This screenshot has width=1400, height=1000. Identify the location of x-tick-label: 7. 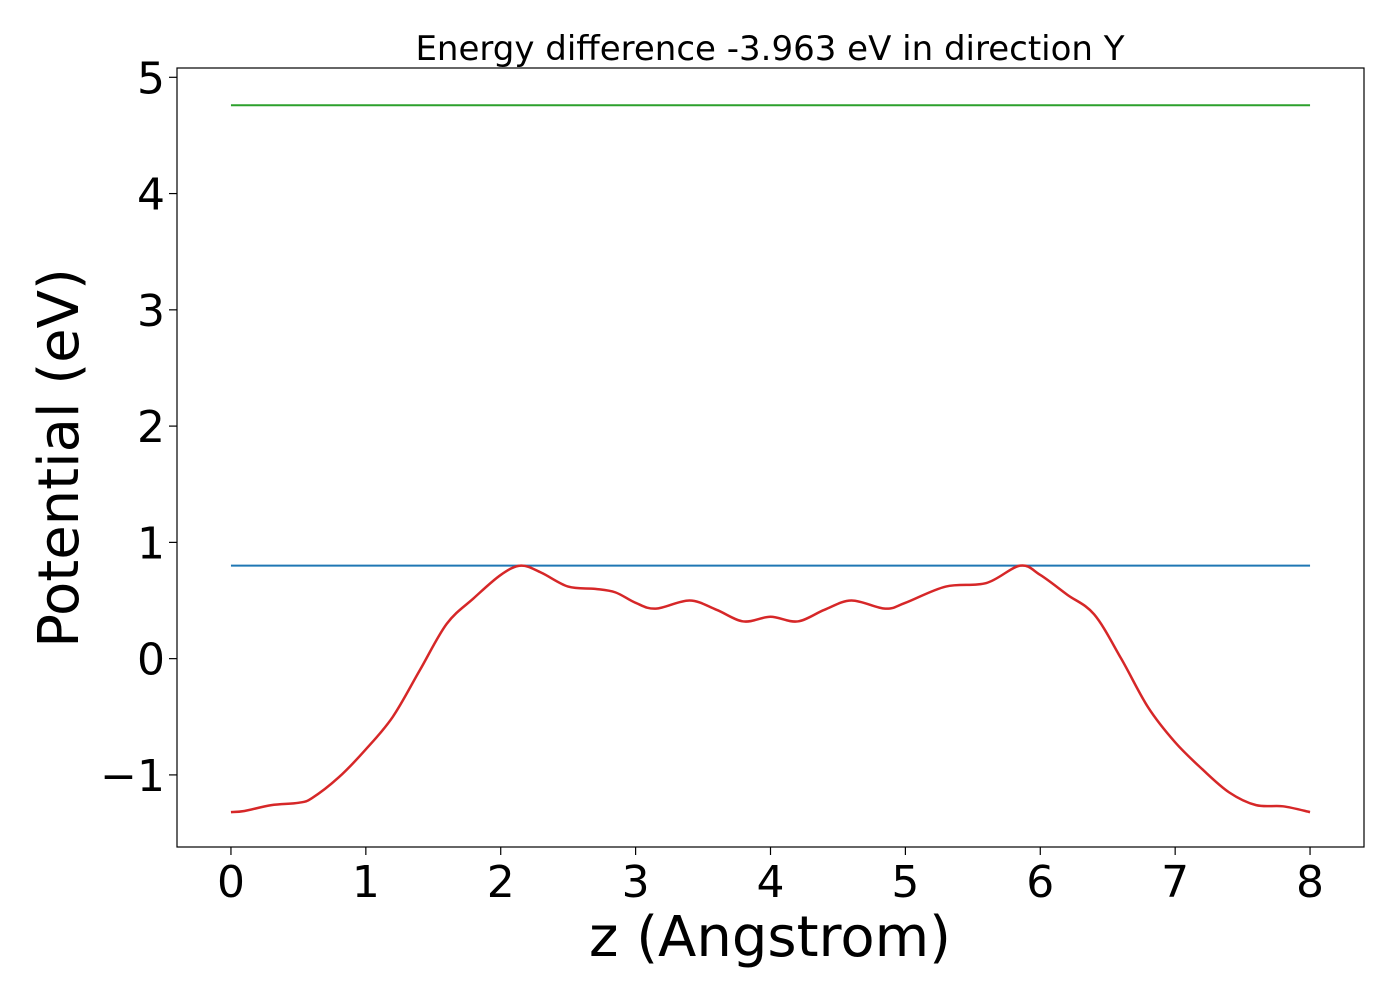
(1175, 882).